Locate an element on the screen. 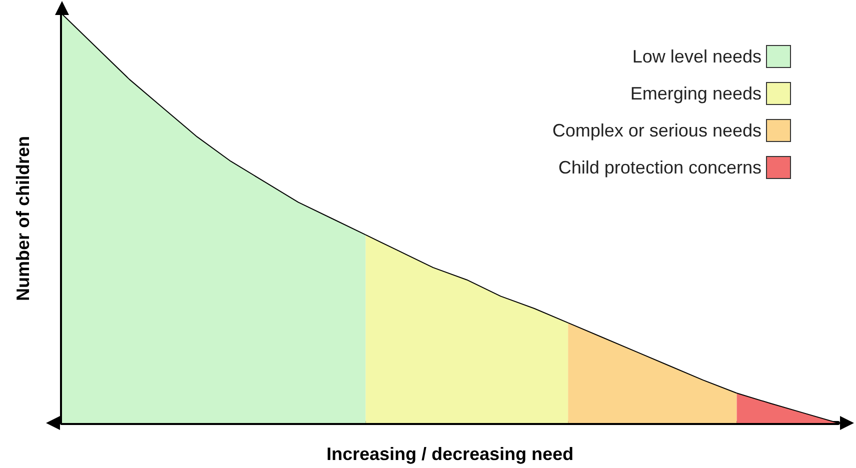 The width and height of the screenshot is (856, 468). legend-label: Emerging needs is located at coordinates (696, 94).